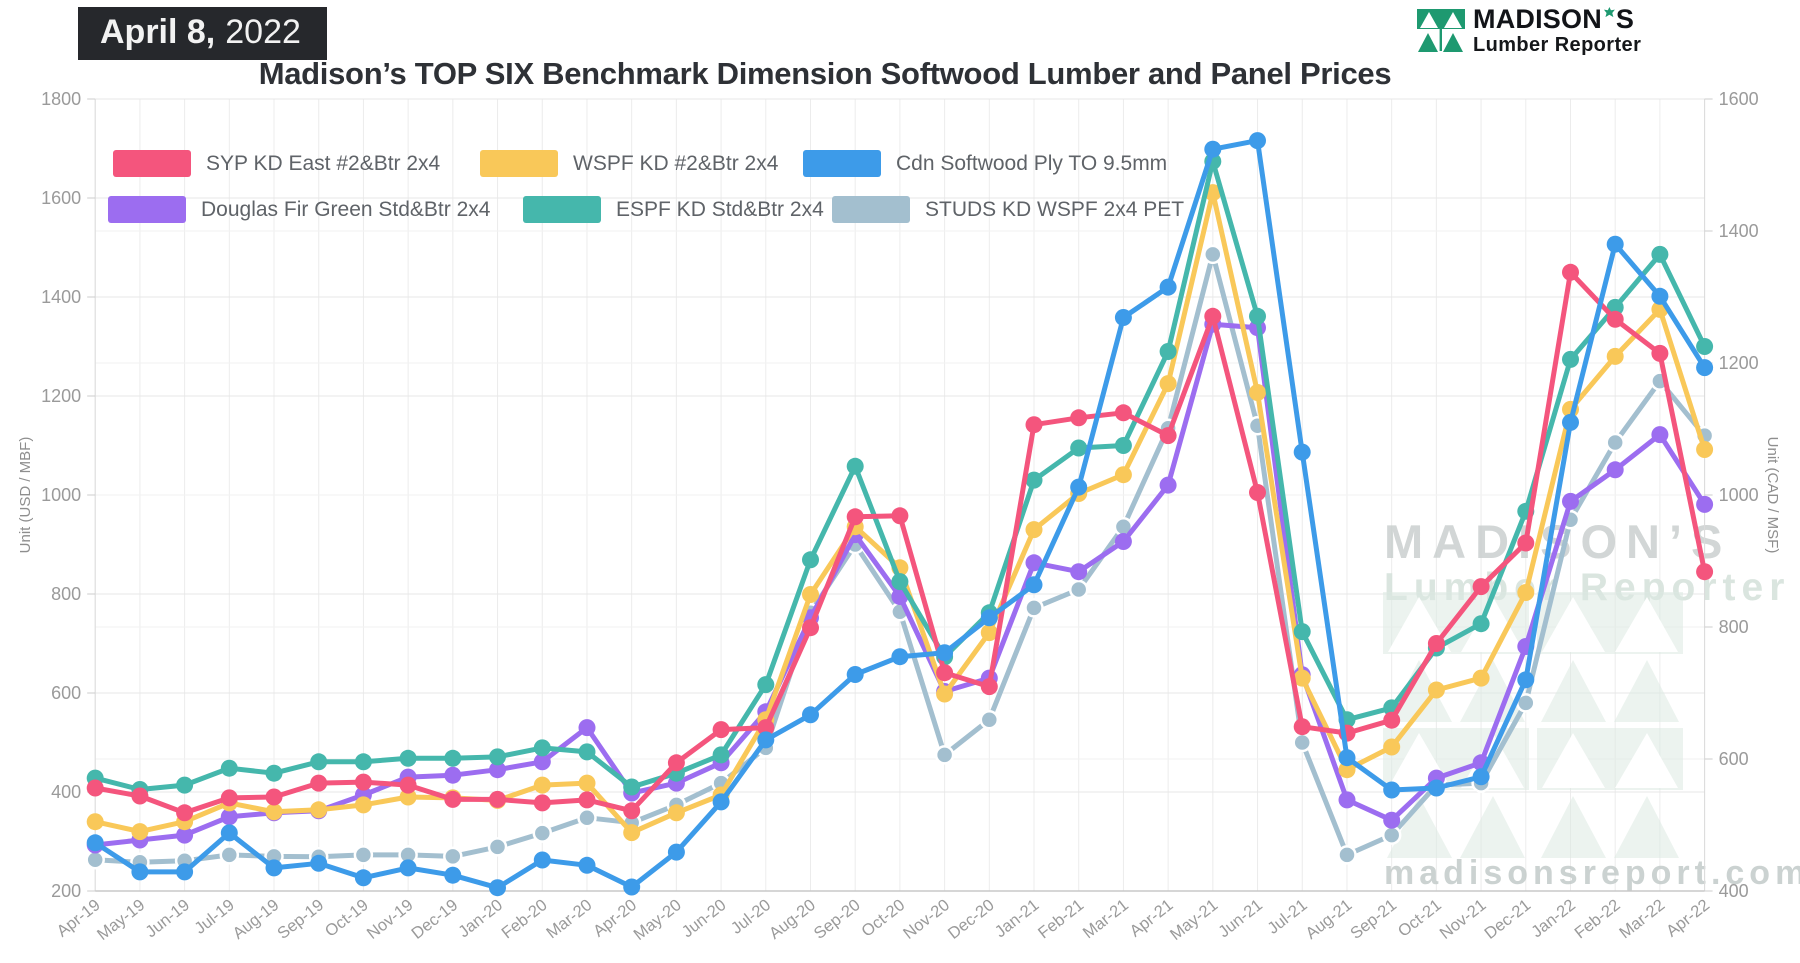  I want to click on legend-swatch-douglas-fir, so click(147, 209).